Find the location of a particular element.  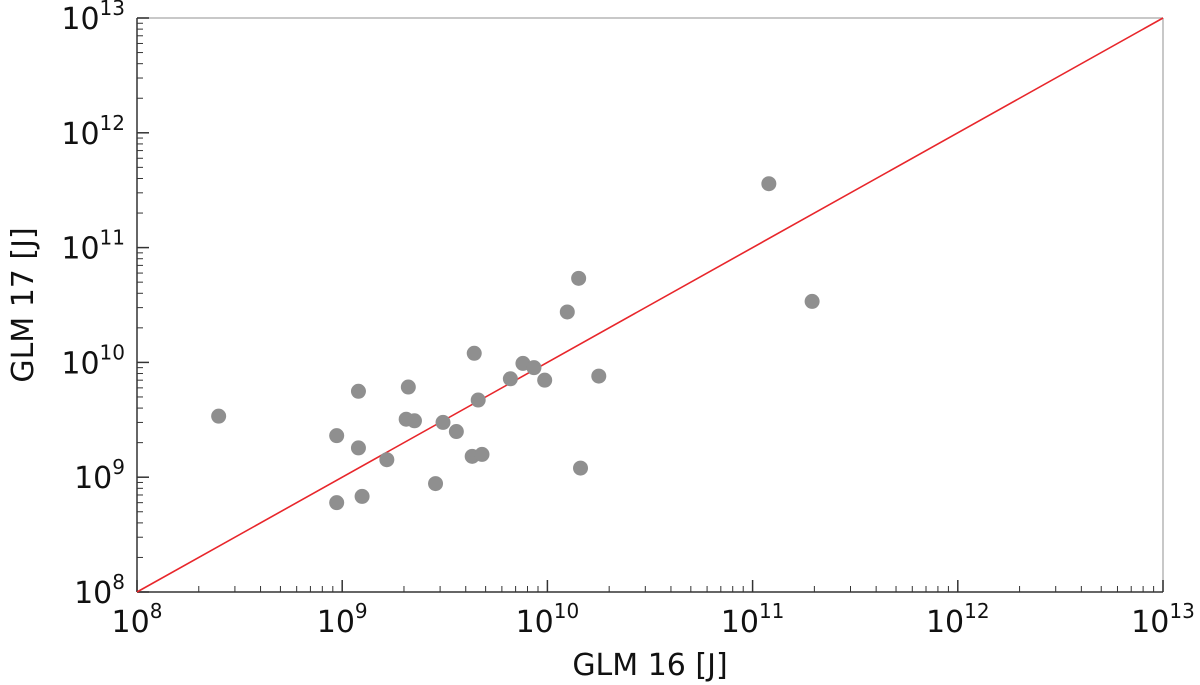

y-tick-label: 10¹³ is located at coordinates (93, 18).